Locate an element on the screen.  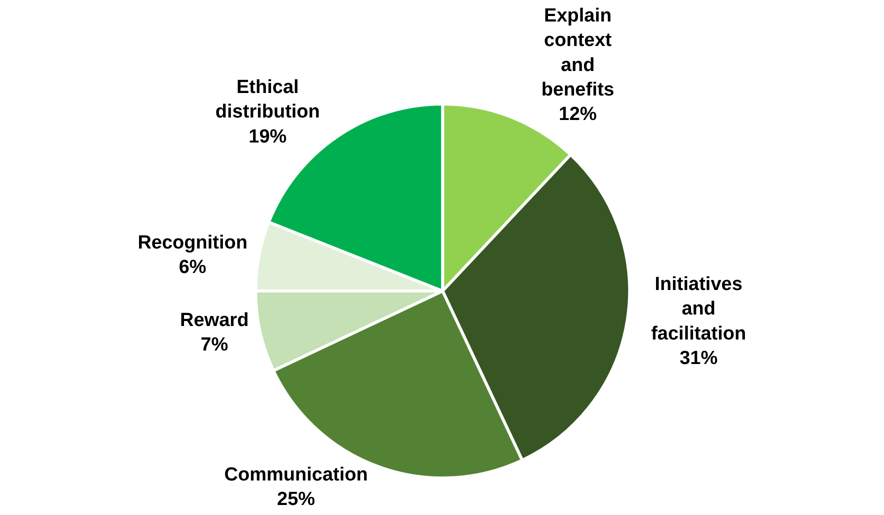
slice-label: Communication is located at coordinates (296, 475).